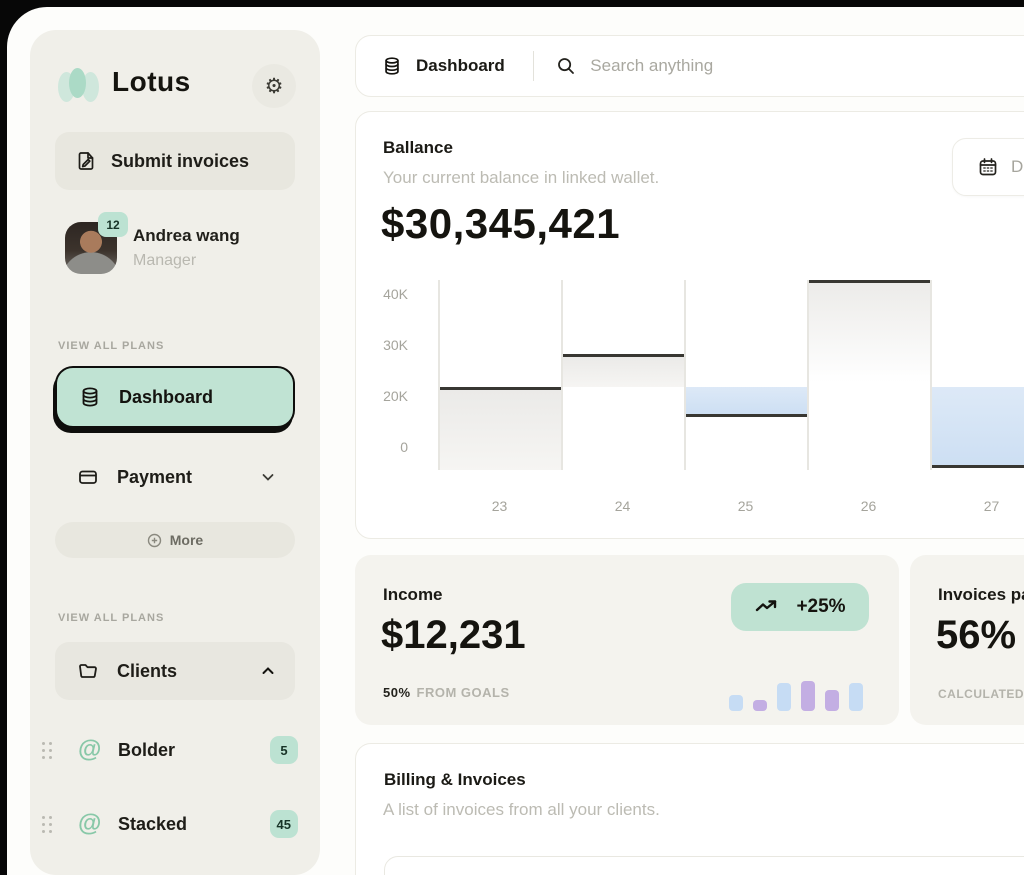 The height and width of the screenshot is (875, 1024). What do you see at coordinates (111, 346) in the screenshot?
I see `section-label-plans-1: VIEW ALL PLANS` at bounding box center [111, 346].